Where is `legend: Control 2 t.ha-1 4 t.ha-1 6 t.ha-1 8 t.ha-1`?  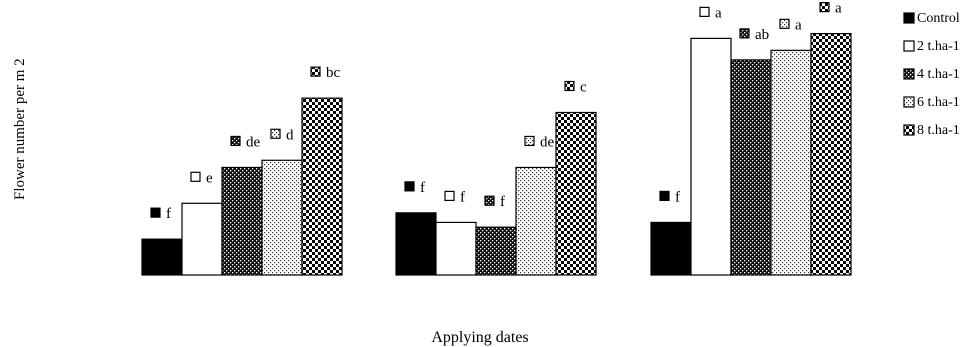 legend: Control 2 t.ha-1 4 t.ha-1 6 t.ha-1 8 t.ha-1 is located at coordinates (931, 74).